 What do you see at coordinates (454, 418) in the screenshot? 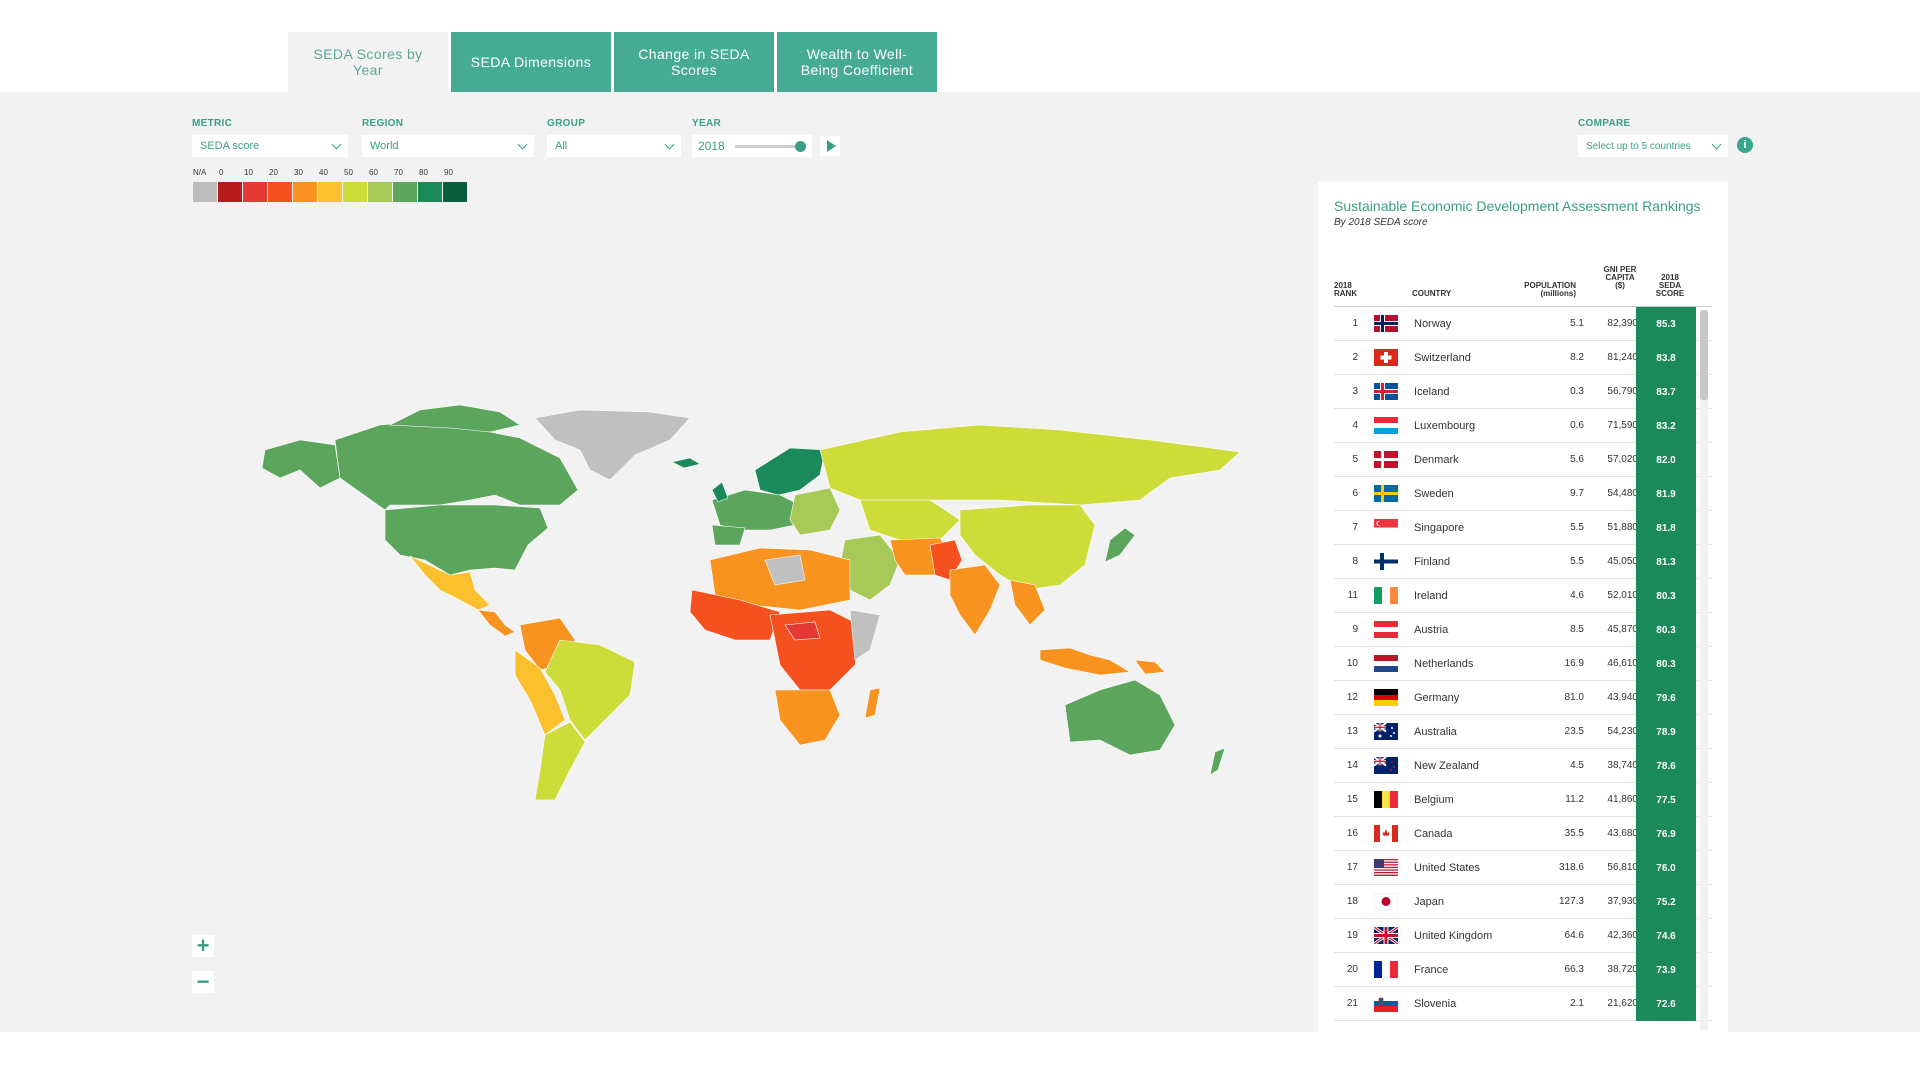
I see `map-canada-islands` at bounding box center [454, 418].